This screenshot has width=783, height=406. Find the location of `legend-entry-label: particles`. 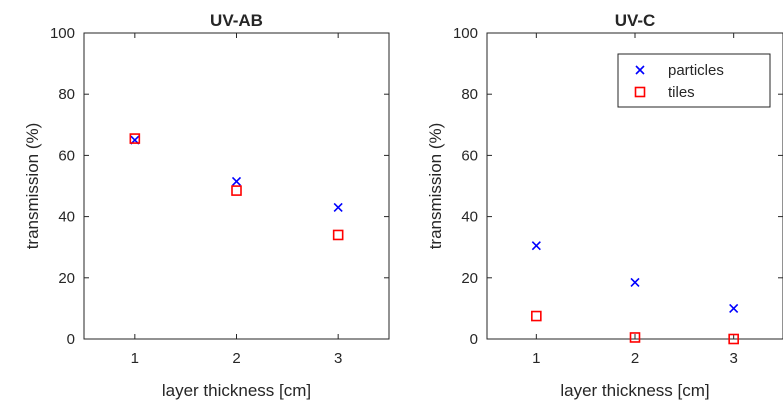

legend-entry-label: particles is located at coordinates (696, 70).